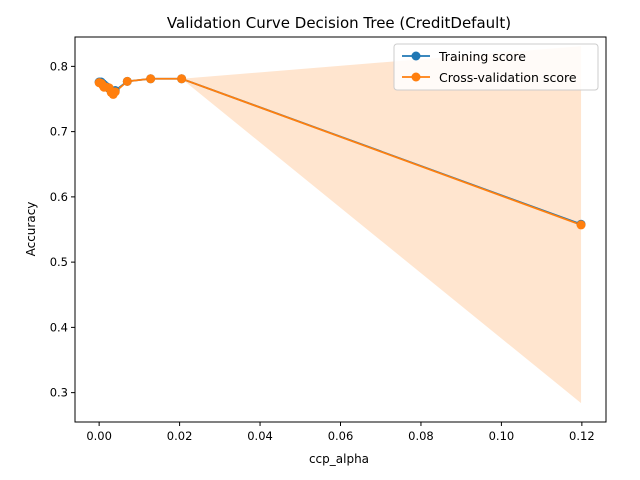 The height and width of the screenshot is (480, 640). Describe the element at coordinates (582, 436) in the screenshot. I see `x-tick-label: 0.12` at that location.